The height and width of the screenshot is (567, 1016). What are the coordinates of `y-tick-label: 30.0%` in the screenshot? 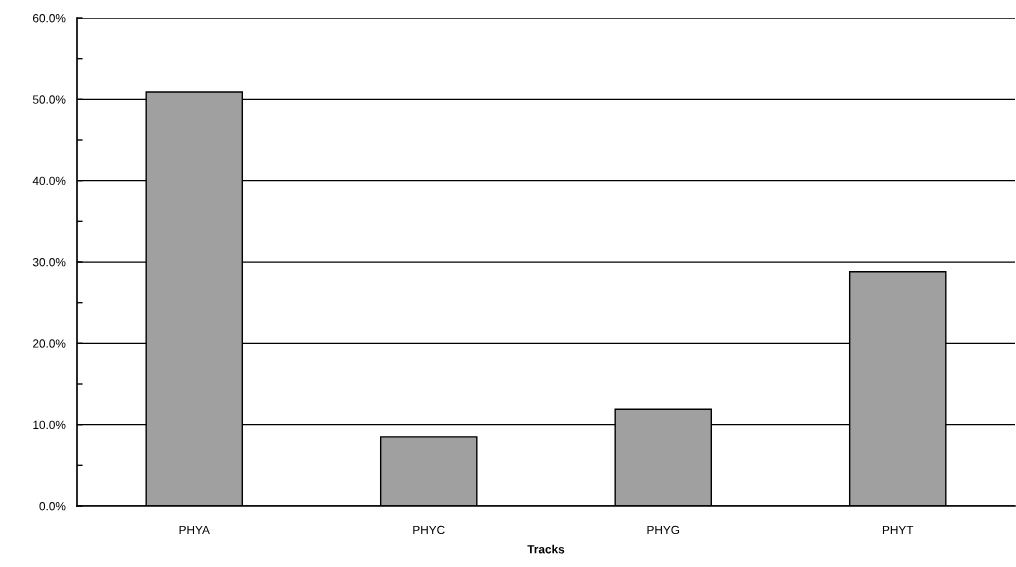 It's located at (49, 262).